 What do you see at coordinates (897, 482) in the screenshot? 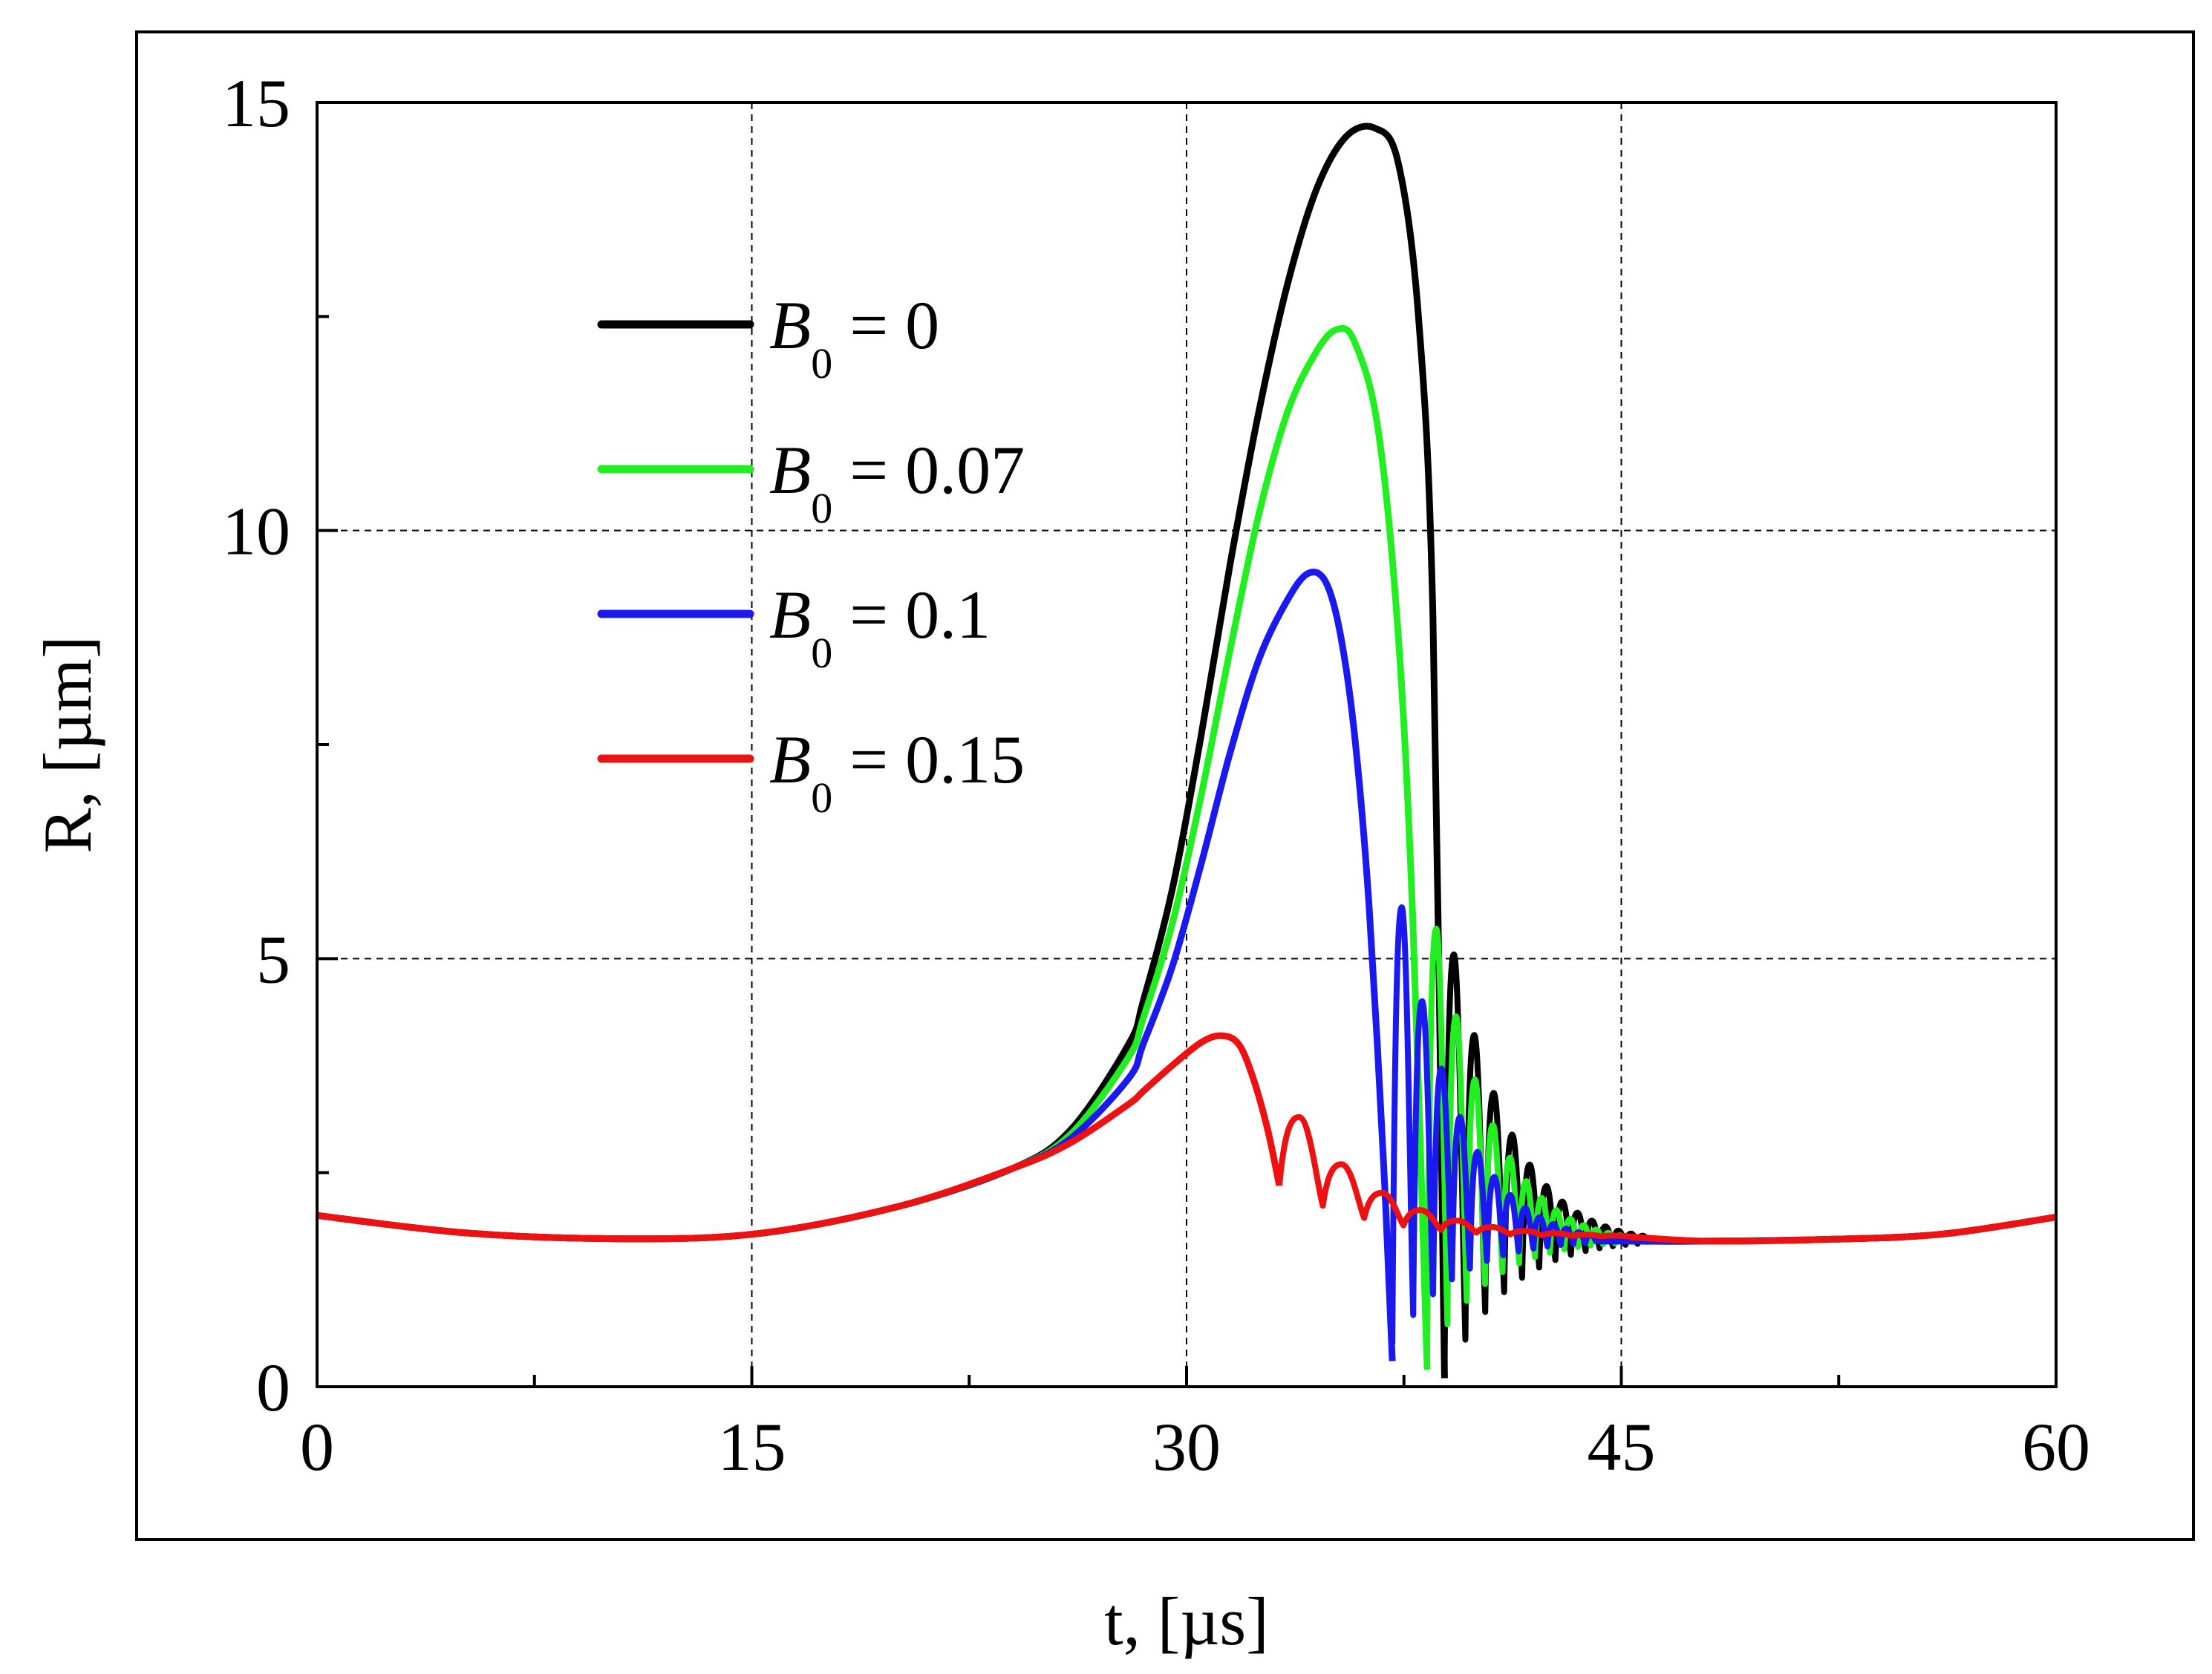
I see `legend-label: B0 = 0.07` at bounding box center [897, 482].